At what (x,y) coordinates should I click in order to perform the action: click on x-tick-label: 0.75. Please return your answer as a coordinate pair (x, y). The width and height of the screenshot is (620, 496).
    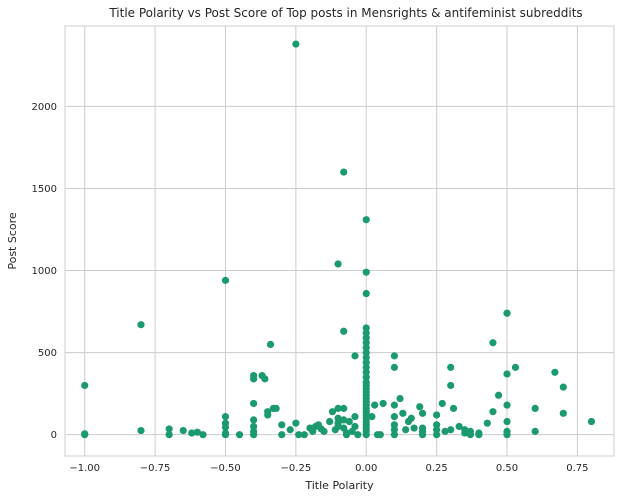
    Looking at the image, I should click on (577, 468).